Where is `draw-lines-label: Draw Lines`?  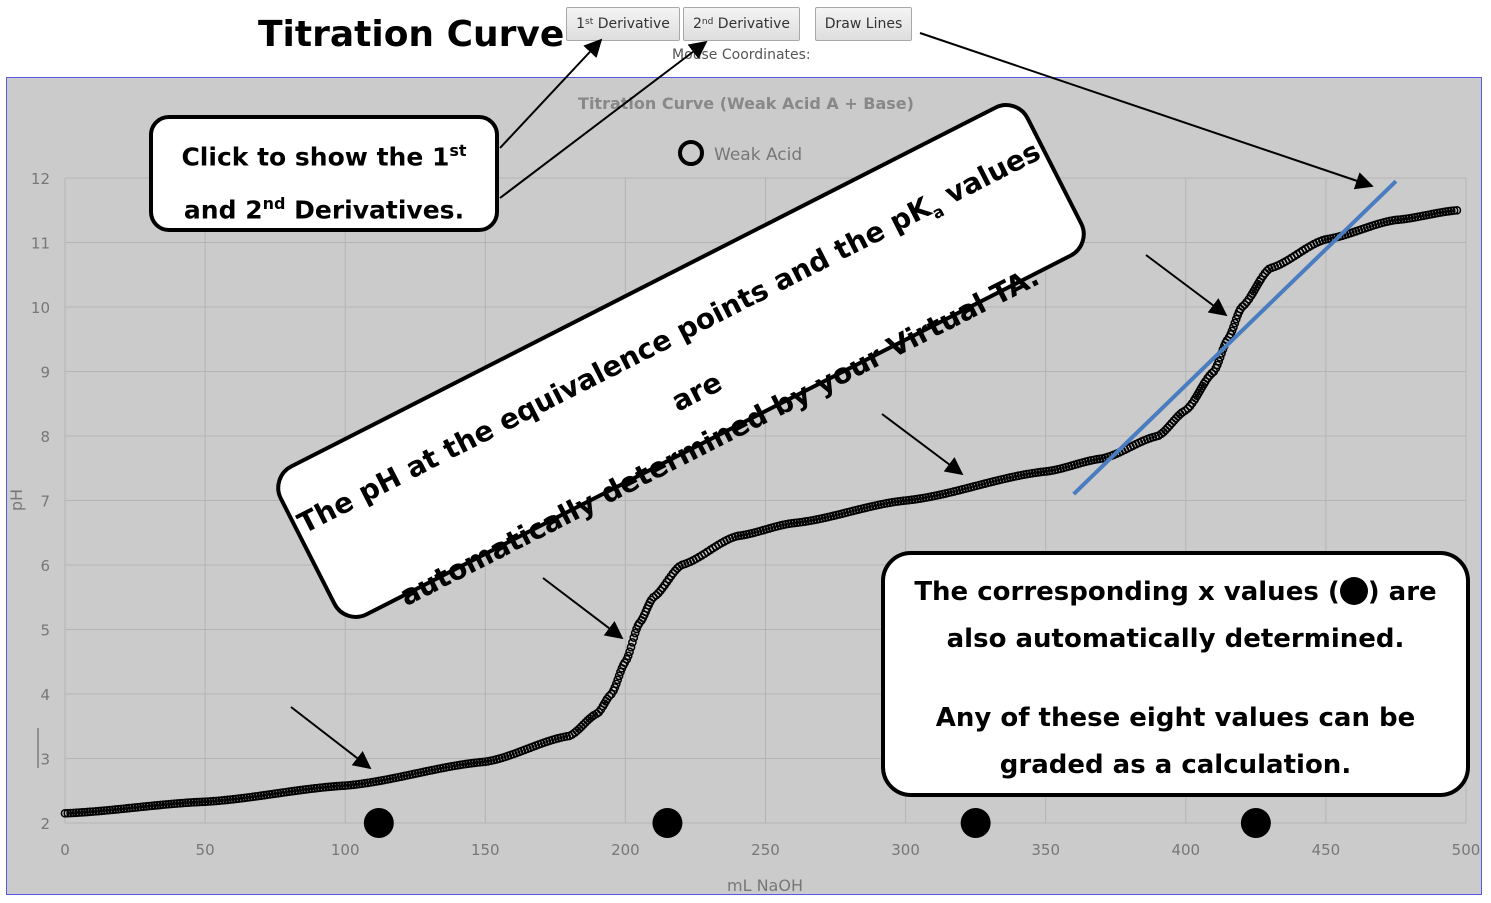 draw-lines-label: Draw Lines is located at coordinates (863, 24).